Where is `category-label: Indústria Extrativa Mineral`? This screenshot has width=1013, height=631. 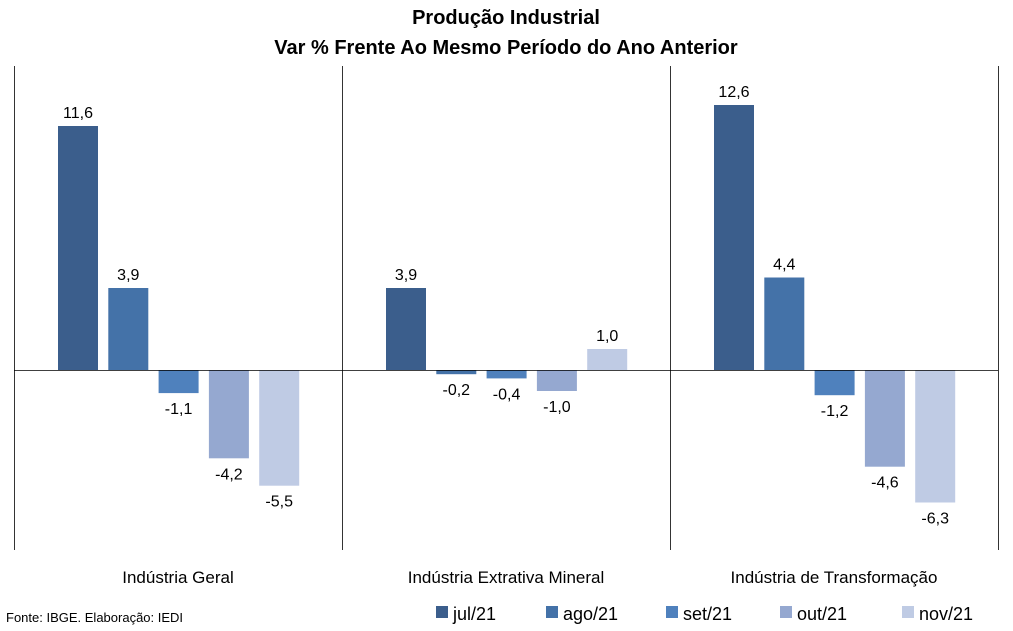
category-label: Indústria Extrativa Mineral is located at coordinates (506, 577).